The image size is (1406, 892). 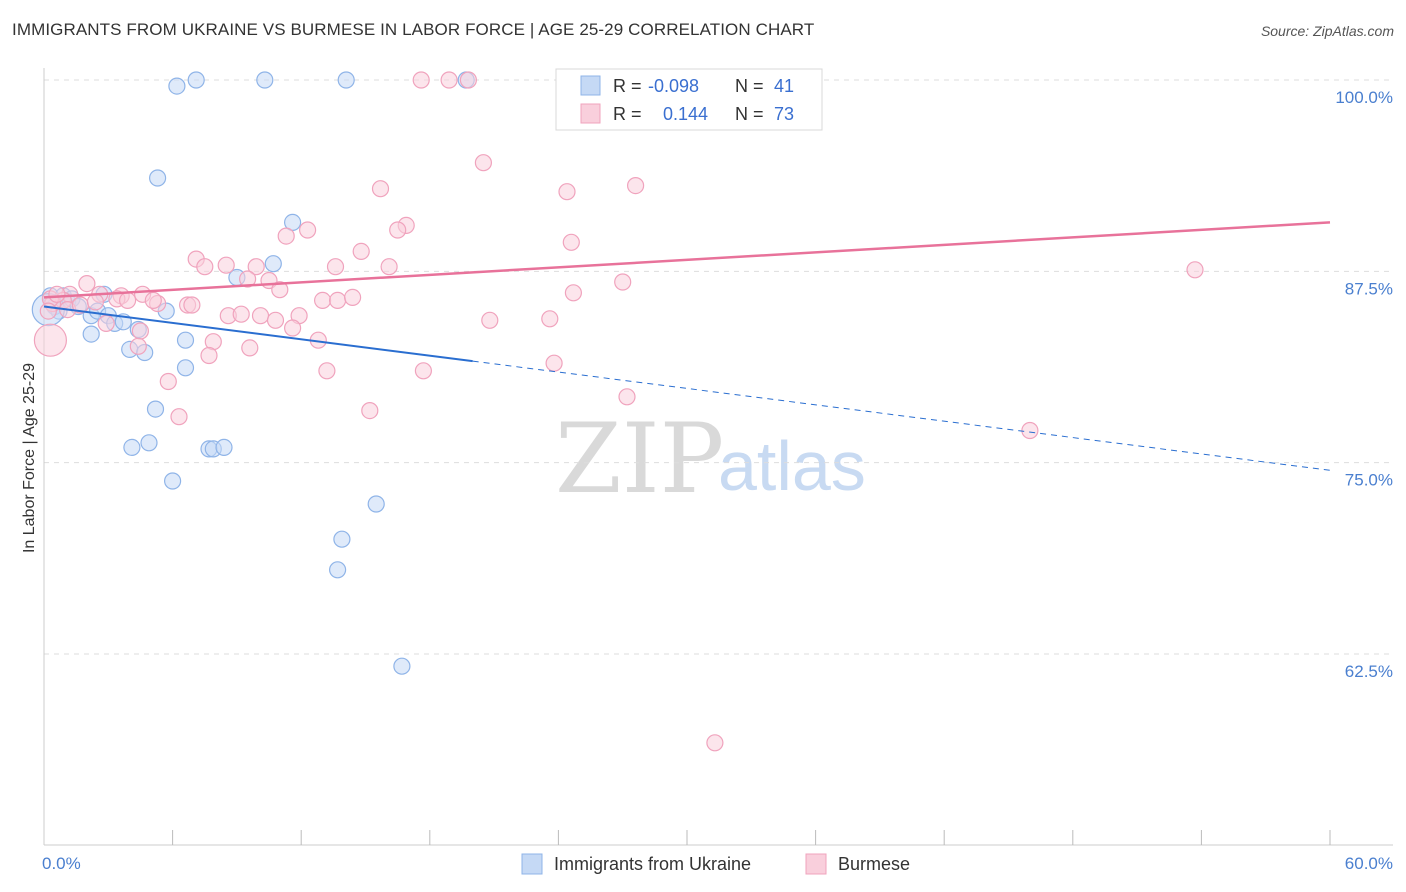 I want to click on y-tick-label: 87.5%, so click(x=1369, y=288).